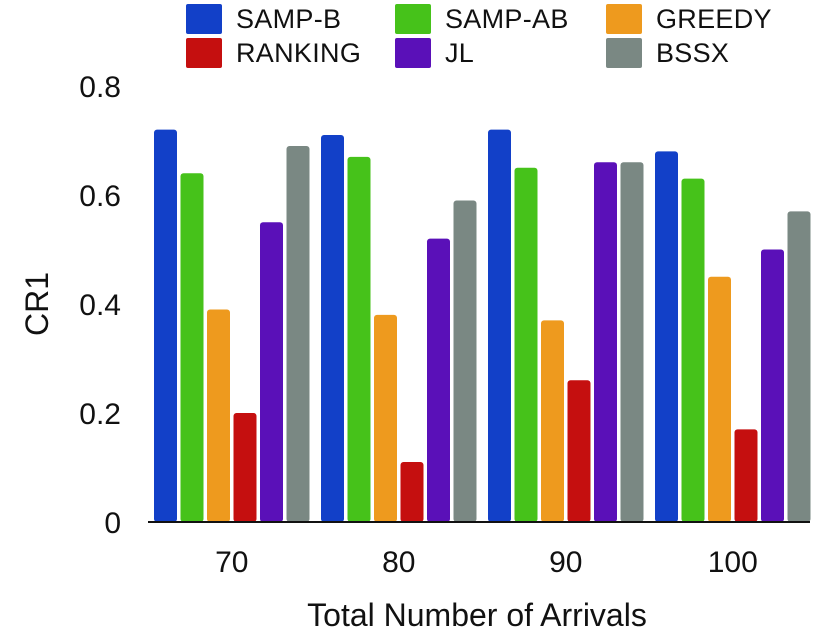 This screenshot has width=830, height=638. Describe the element at coordinates (460, 52) in the screenshot. I see `legend-label-jl: JL` at that location.